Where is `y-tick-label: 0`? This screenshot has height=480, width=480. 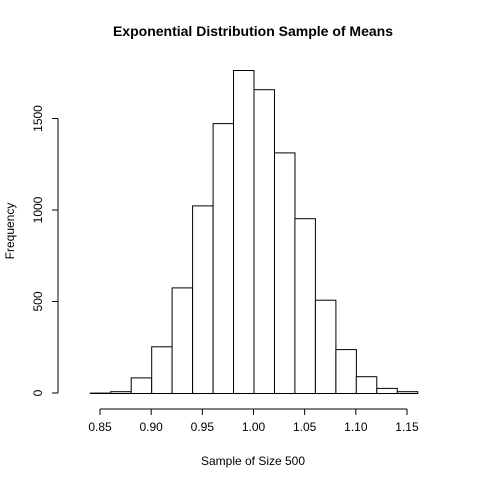 y-tick-label: 0 is located at coordinates (38, 392).